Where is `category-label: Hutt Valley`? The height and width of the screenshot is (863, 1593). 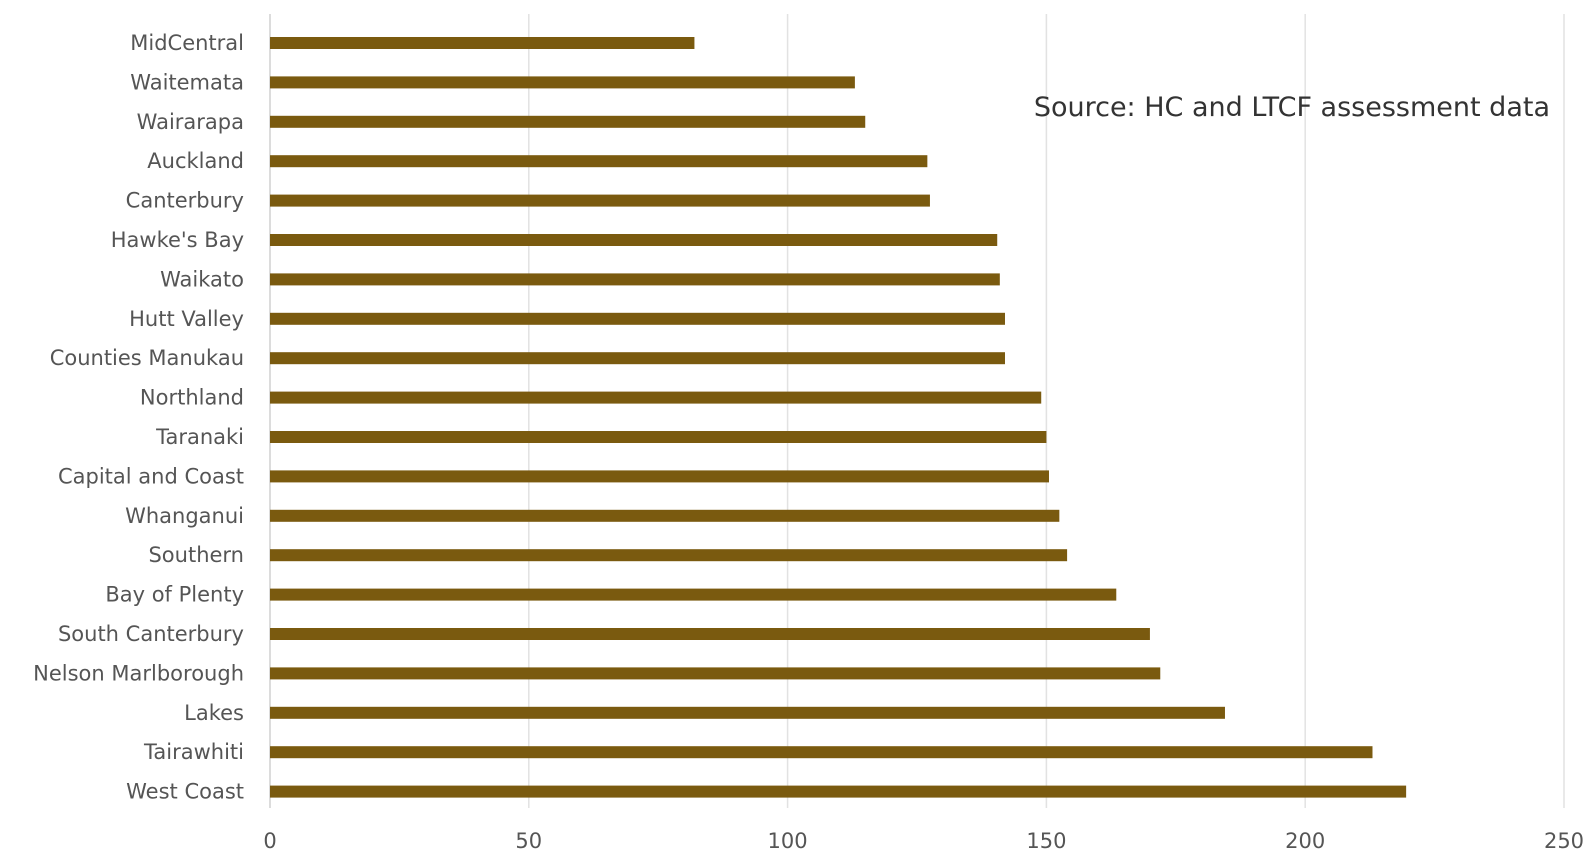 category-label: Hutt Valley is located at coordinates (186, 319).